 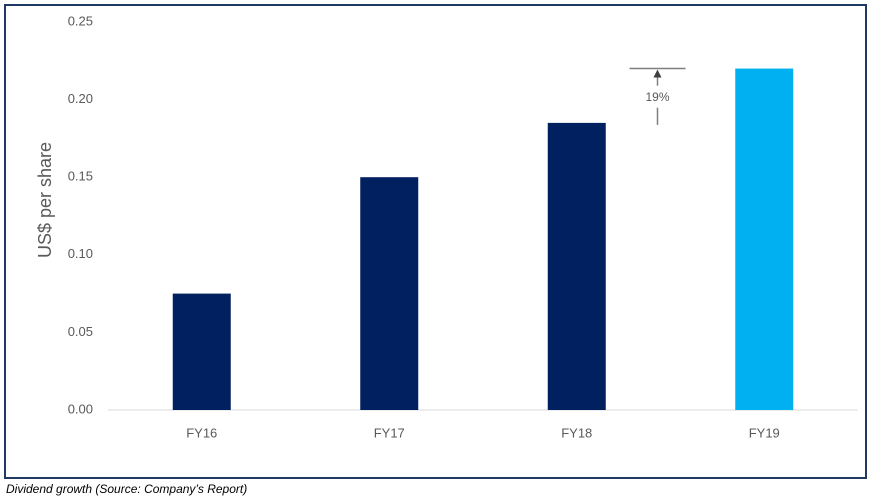 What do you see at coordinates (80, 331) in the screenshot?
I see `y-tick-label: 0.05` at bounding box center [80, 331].